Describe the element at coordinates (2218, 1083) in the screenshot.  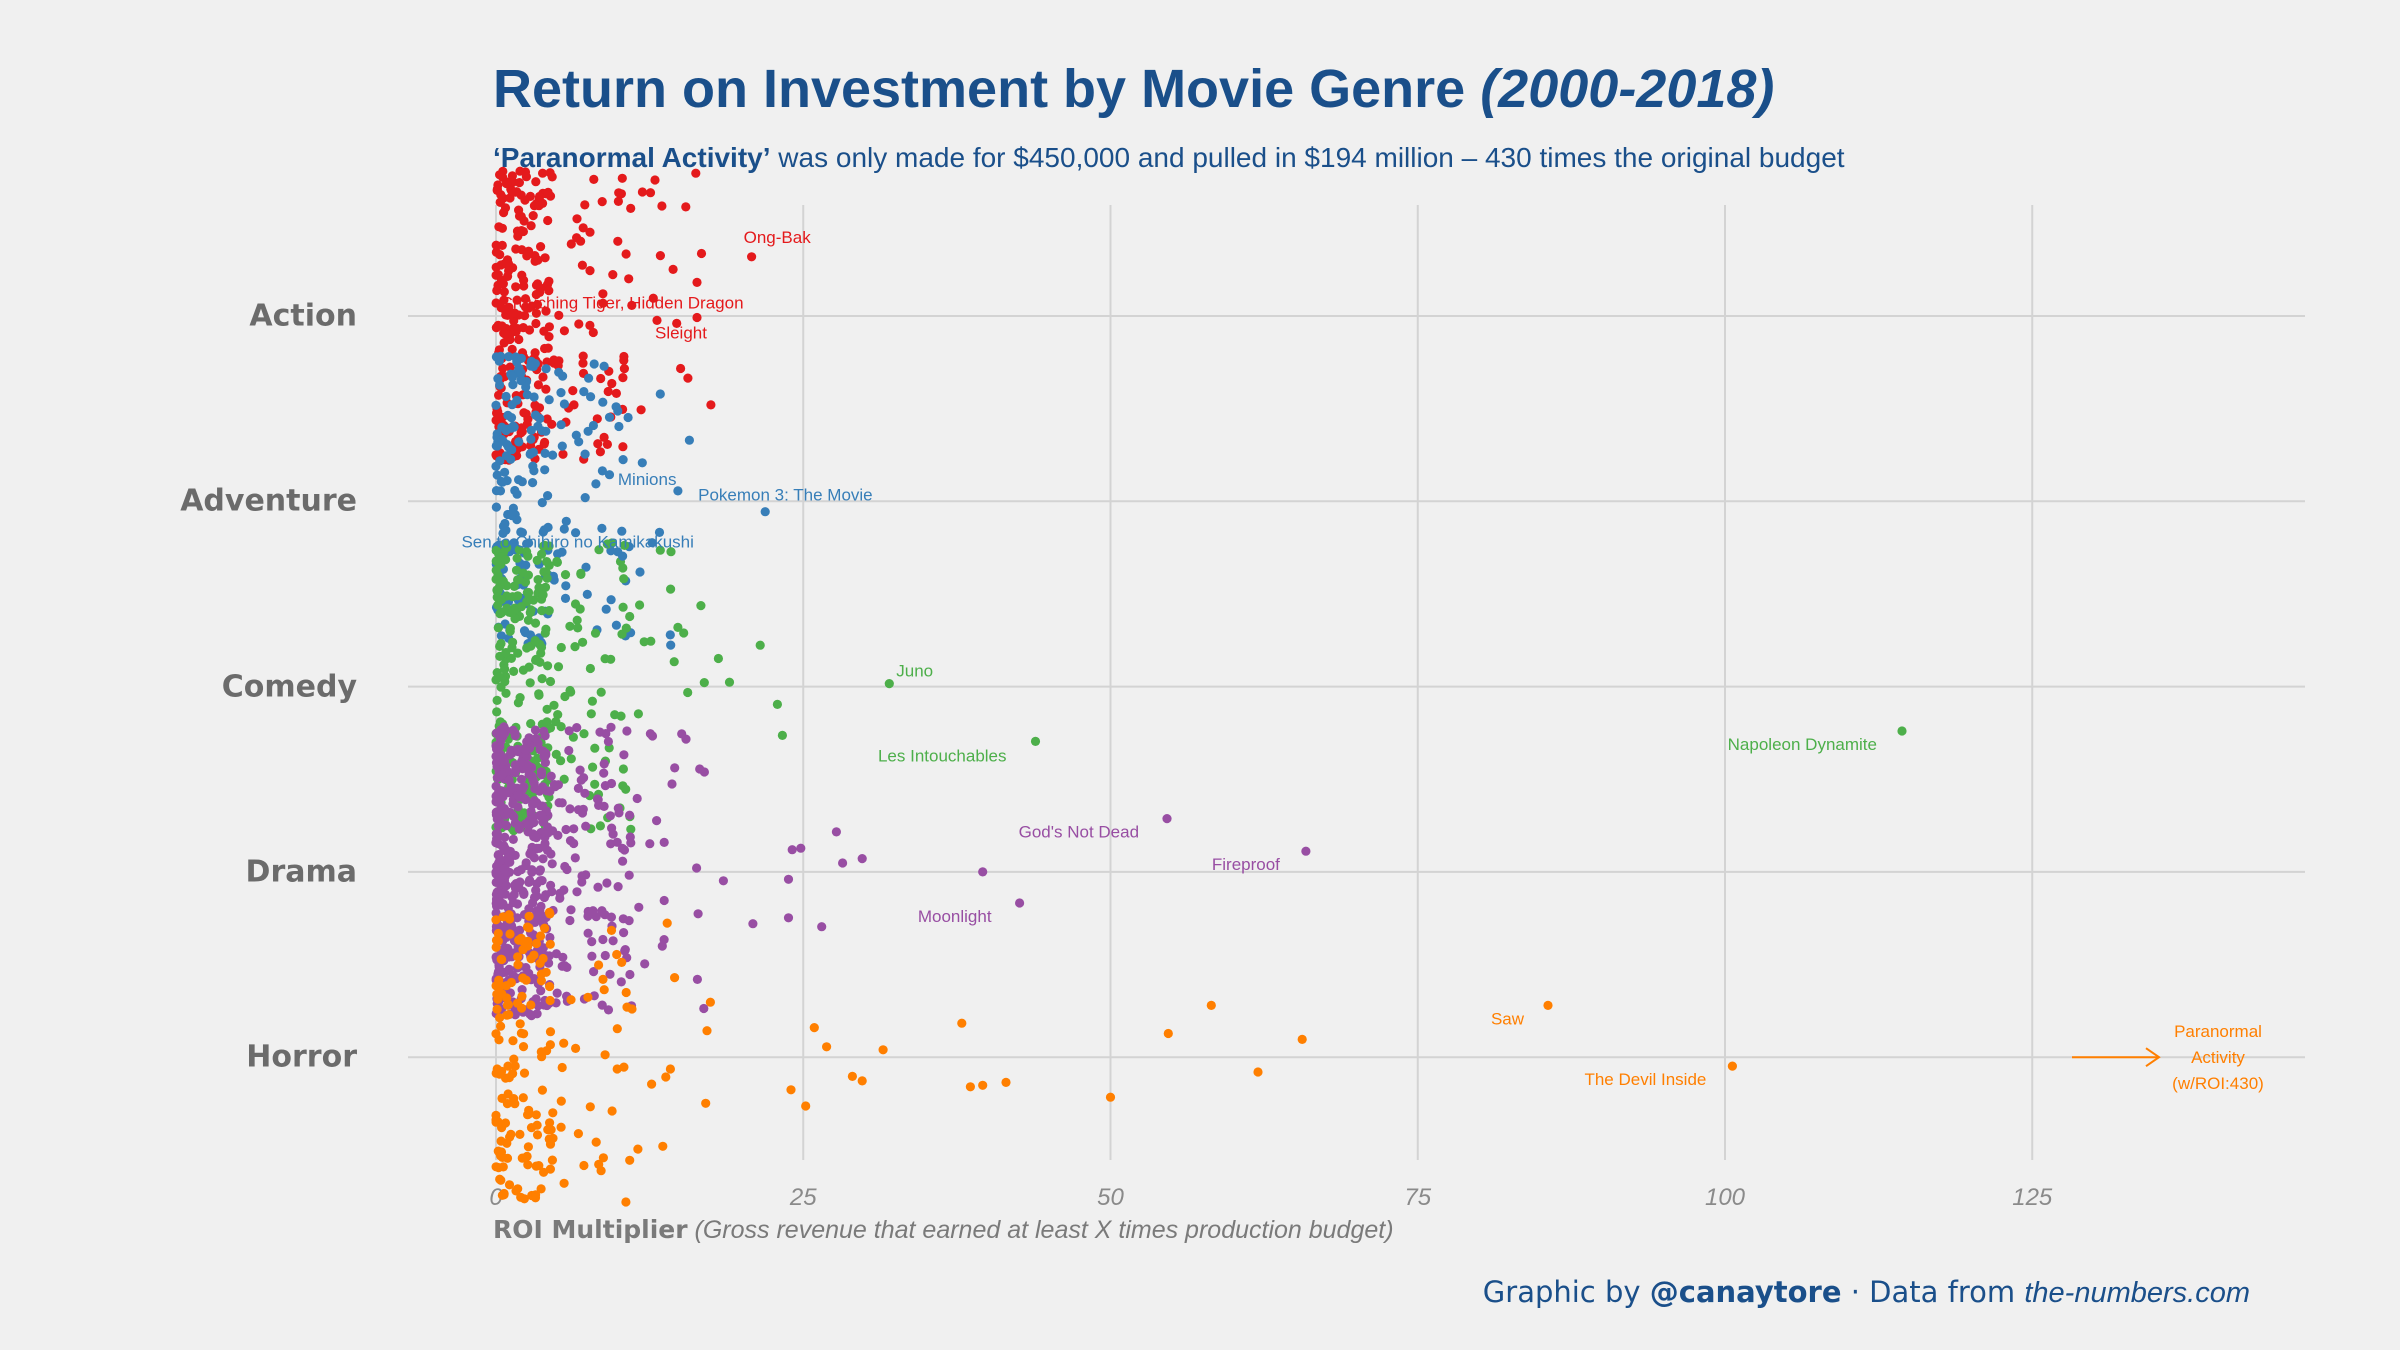
I see `annotation-label: (w/ROI:430)` at that location.